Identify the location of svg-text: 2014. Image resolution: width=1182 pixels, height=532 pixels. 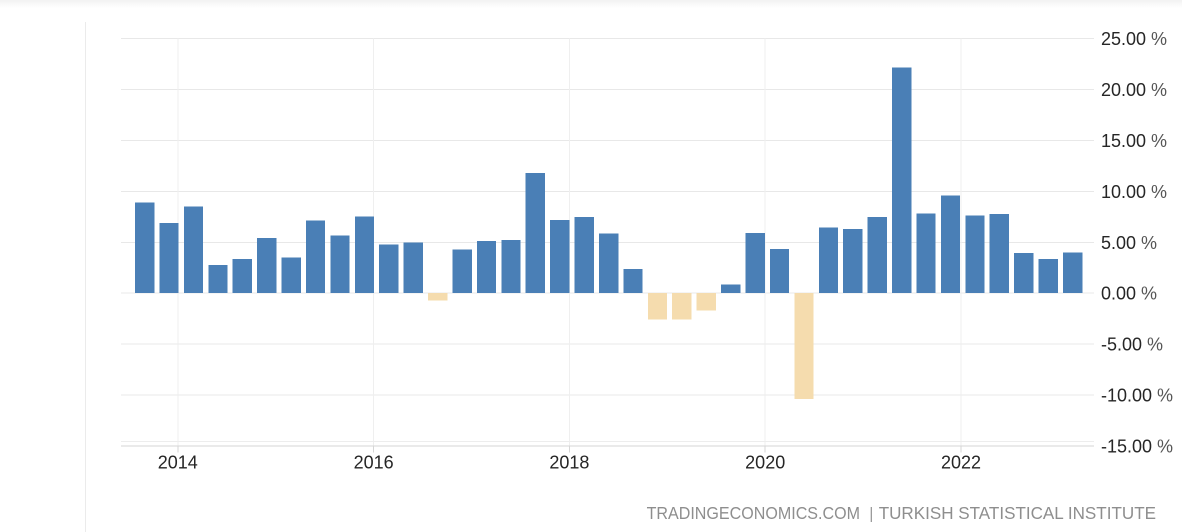
(178, 463).